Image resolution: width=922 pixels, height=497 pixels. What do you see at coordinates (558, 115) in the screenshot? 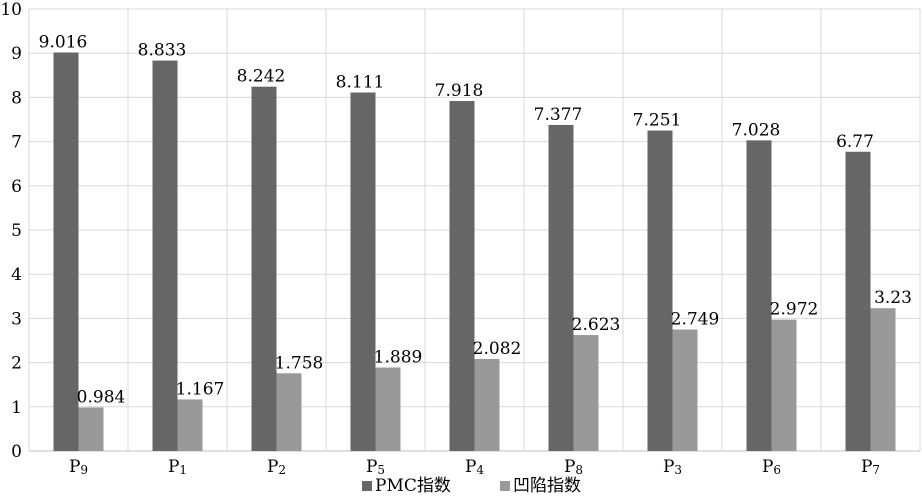
I see `pmc-value-label: 7.377` at bounding box center [558, 115].